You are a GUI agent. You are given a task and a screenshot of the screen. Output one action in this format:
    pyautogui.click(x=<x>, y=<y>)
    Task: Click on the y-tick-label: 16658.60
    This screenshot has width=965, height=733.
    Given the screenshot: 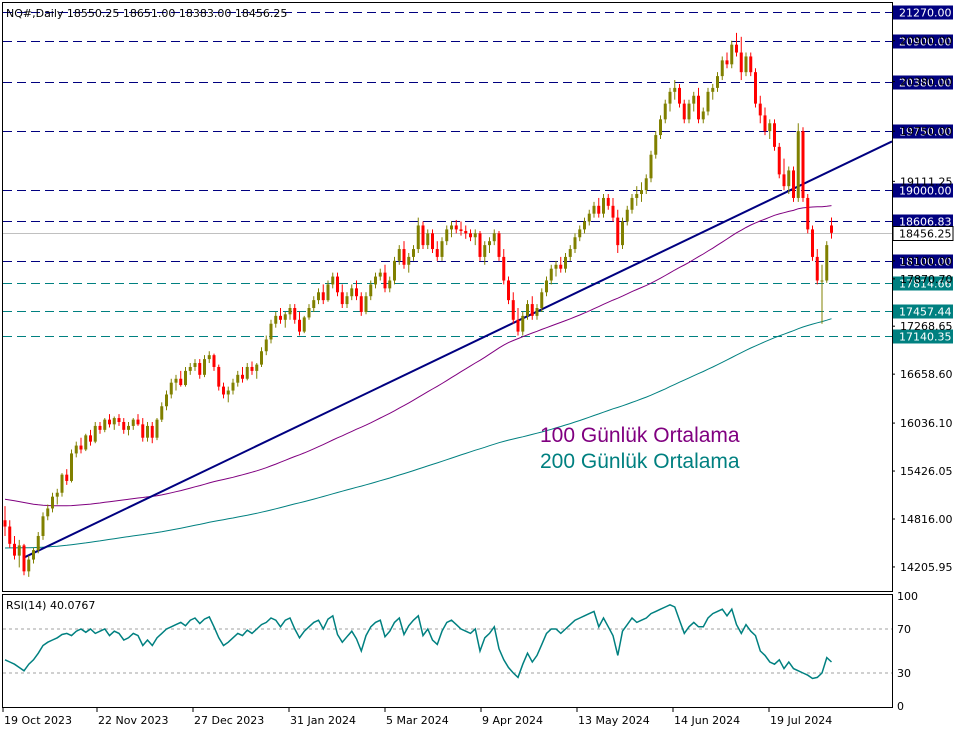 What is the action you would take?
    pyautogui.click(x=926, y=374)
    